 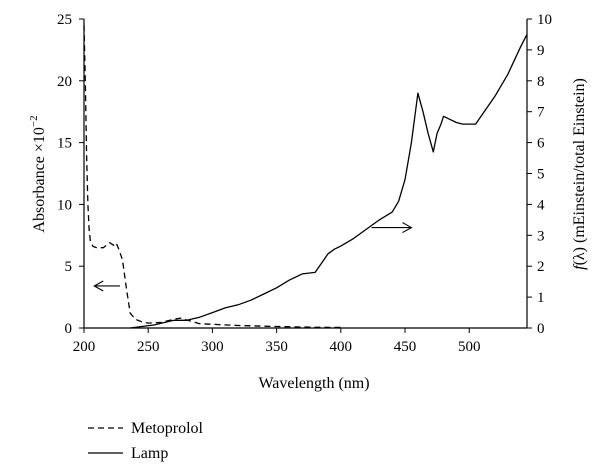 What do you see at coordinates (34, 121) in the screenshot?
I see `y-left-axis-label-exponent: −2` at bounding box center [34, 121].